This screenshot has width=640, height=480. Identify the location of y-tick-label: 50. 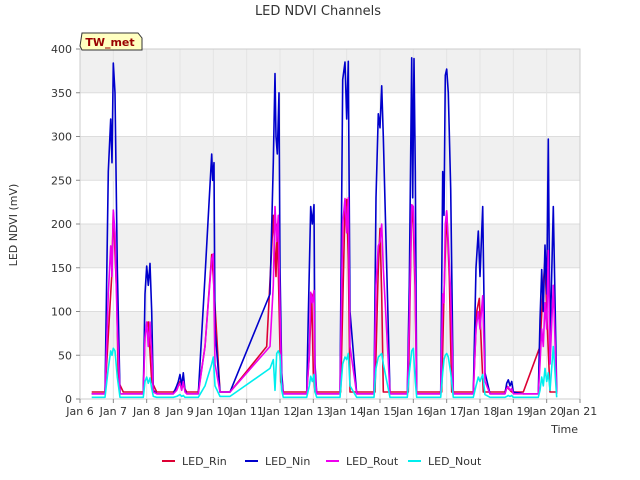
(65, 355).